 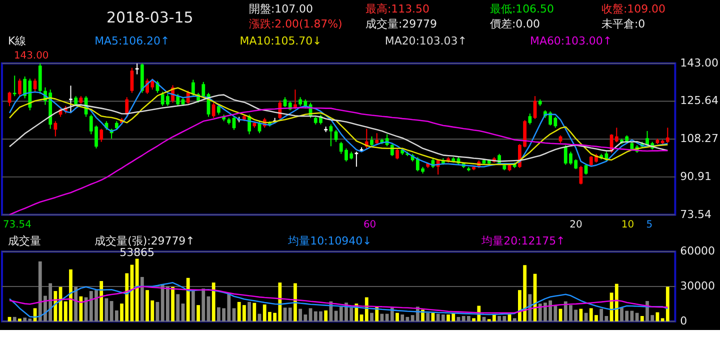 I want to click on text: 均量20:12175↑, so click(x=523, y=241).